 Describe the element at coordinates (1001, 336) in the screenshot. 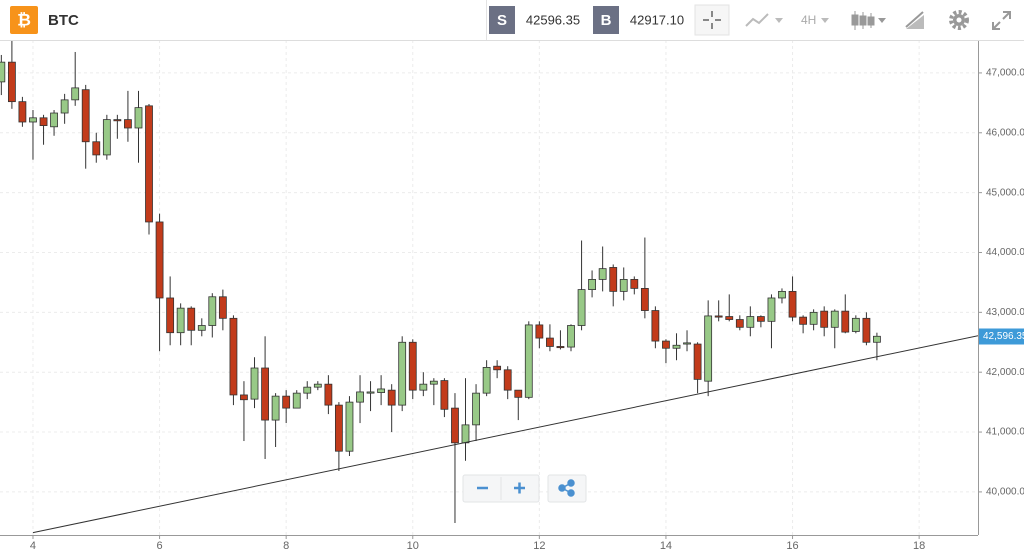

I see `last-price-tag` at that location.